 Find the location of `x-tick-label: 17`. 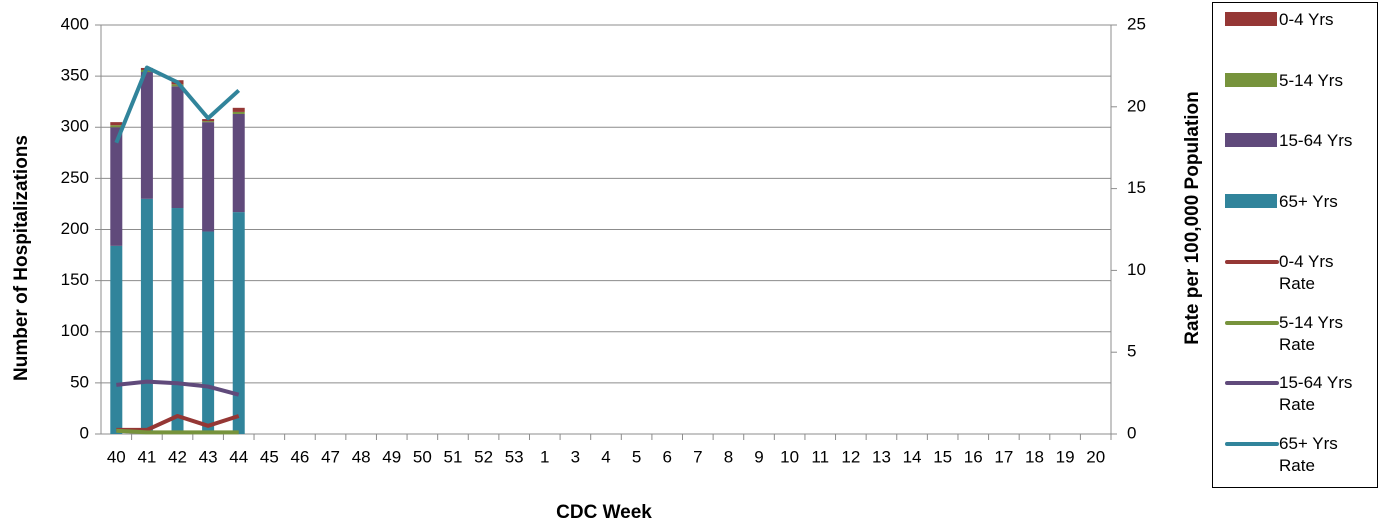

x-tick-label: 17 is located at coordinates (1003, 456).